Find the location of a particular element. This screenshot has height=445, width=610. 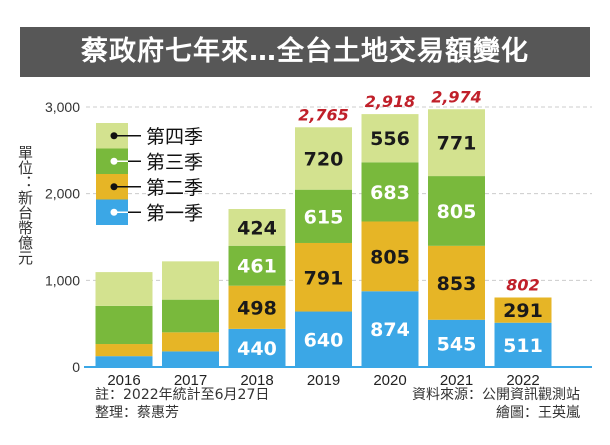

data-label: 498 is located at coordinates (257, 308).